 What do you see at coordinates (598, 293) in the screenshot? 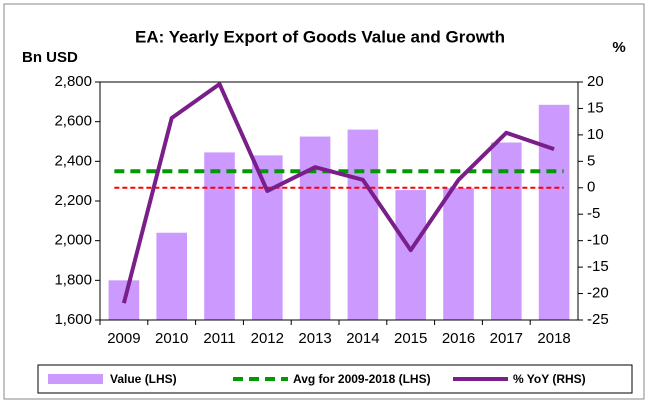
I see `y2-tick-label: -20` at bounding box center [598, 293].